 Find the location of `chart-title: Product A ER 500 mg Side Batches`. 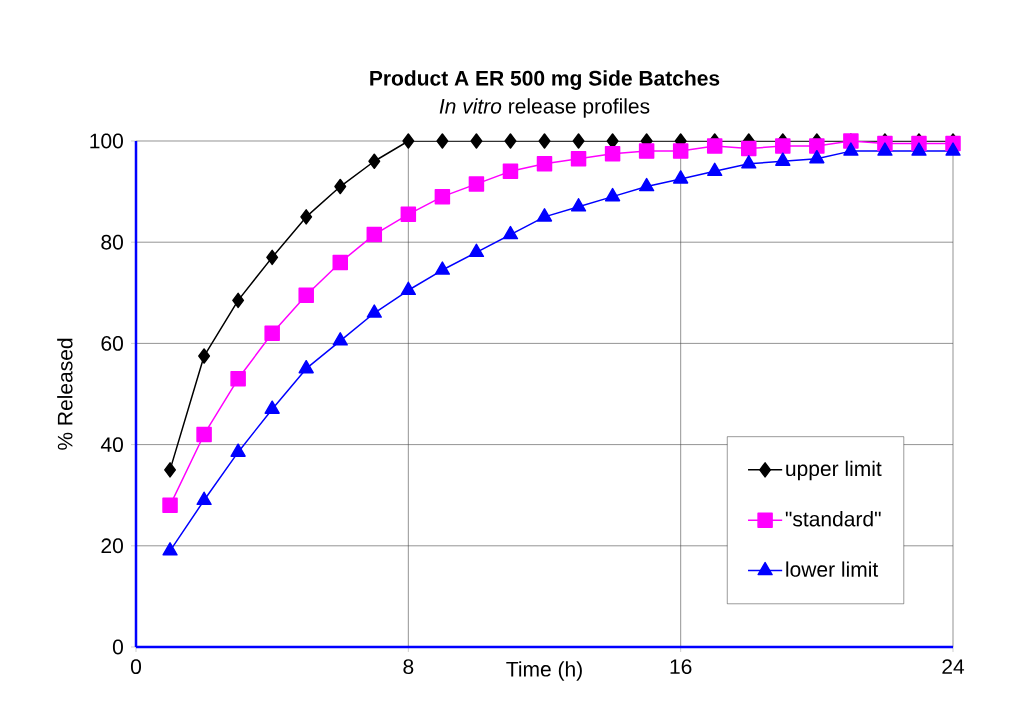

chart-title: Product A ER 500 mg Side Batches is located at coordinates (545, 80).